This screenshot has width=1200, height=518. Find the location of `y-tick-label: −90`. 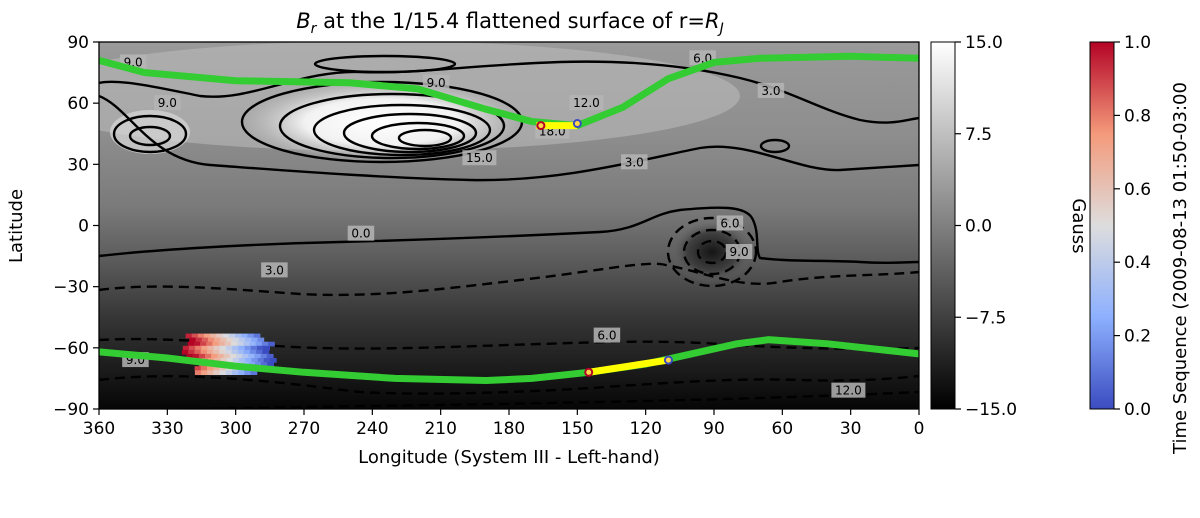

y-tick-label: −90 is located at coordinates (71, 410).